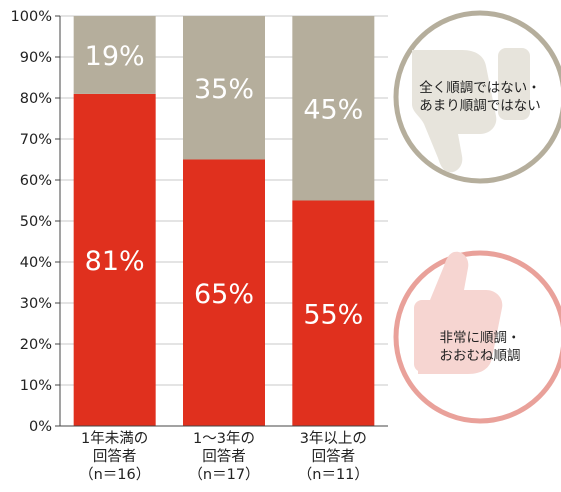  What do you see at coordinates (36, 304) in the screenshot?
I see `y-tick-label: 30%` at bounding box center [36, 304].